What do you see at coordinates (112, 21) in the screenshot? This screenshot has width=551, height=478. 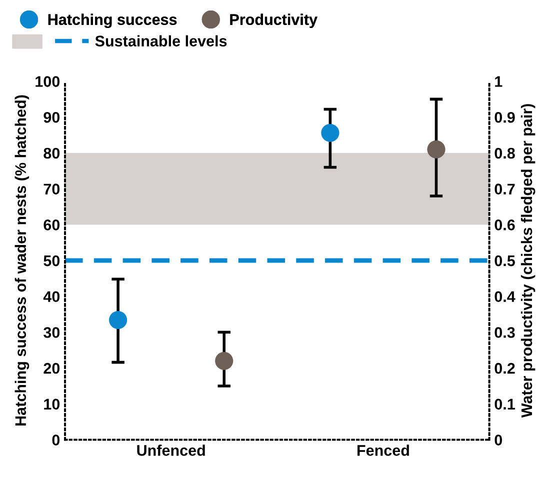 I see `legend-label: Hatching success` at bounding box center [112, 21].